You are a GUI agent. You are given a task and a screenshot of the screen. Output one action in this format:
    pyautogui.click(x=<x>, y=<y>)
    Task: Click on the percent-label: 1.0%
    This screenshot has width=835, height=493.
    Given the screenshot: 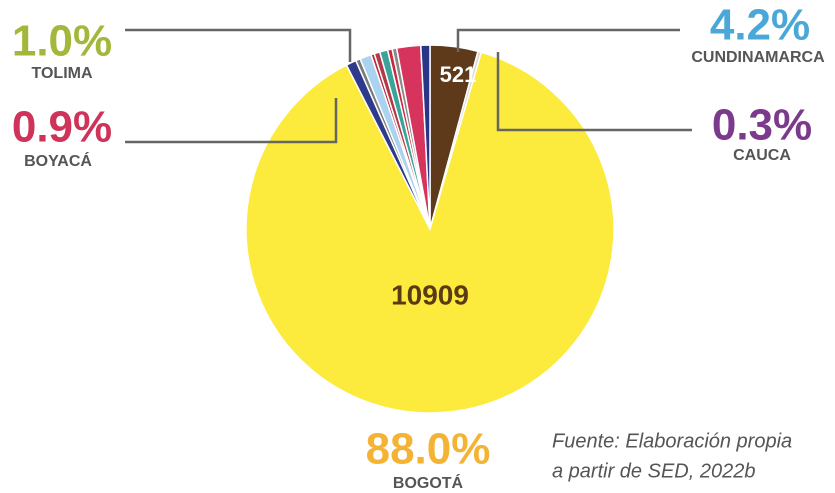 What is the action you would take?
    pyautogui.click(x=62, y=41)
    